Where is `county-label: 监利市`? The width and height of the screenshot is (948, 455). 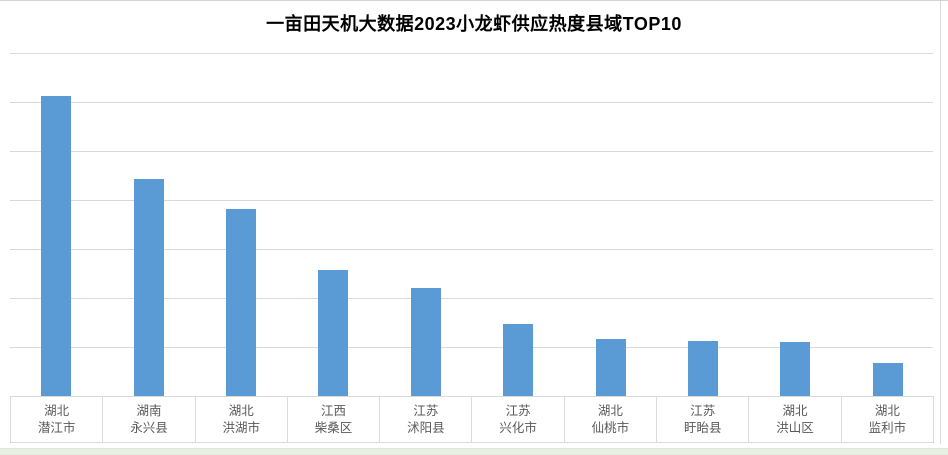 county-label: 监利市 is located at coordinates (887, 427).